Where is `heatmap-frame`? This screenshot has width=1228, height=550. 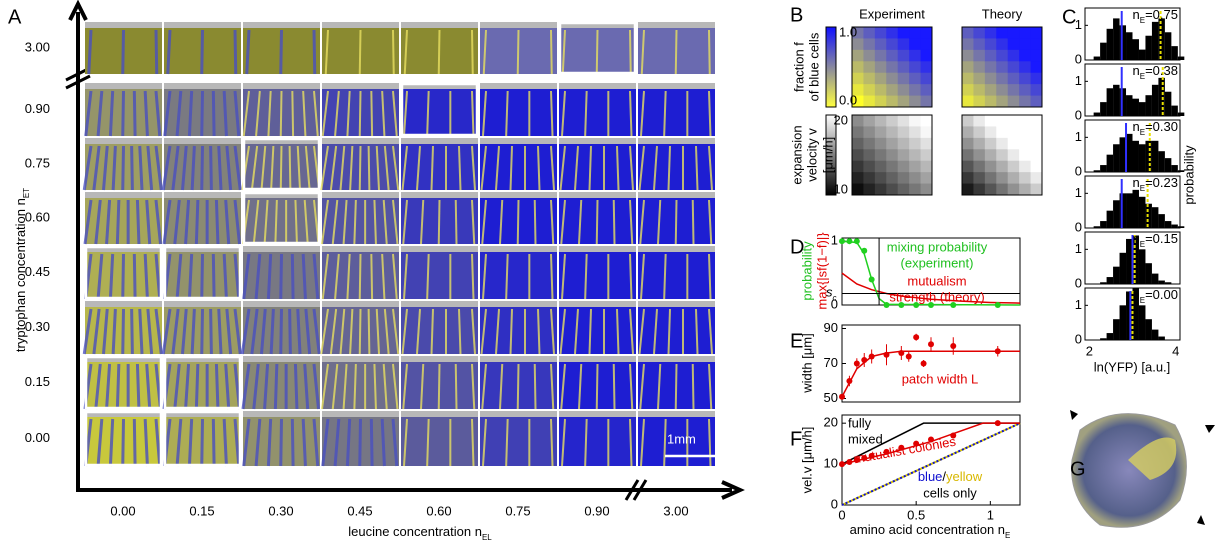 heatmap-frame is located at coordinates (892, 67).